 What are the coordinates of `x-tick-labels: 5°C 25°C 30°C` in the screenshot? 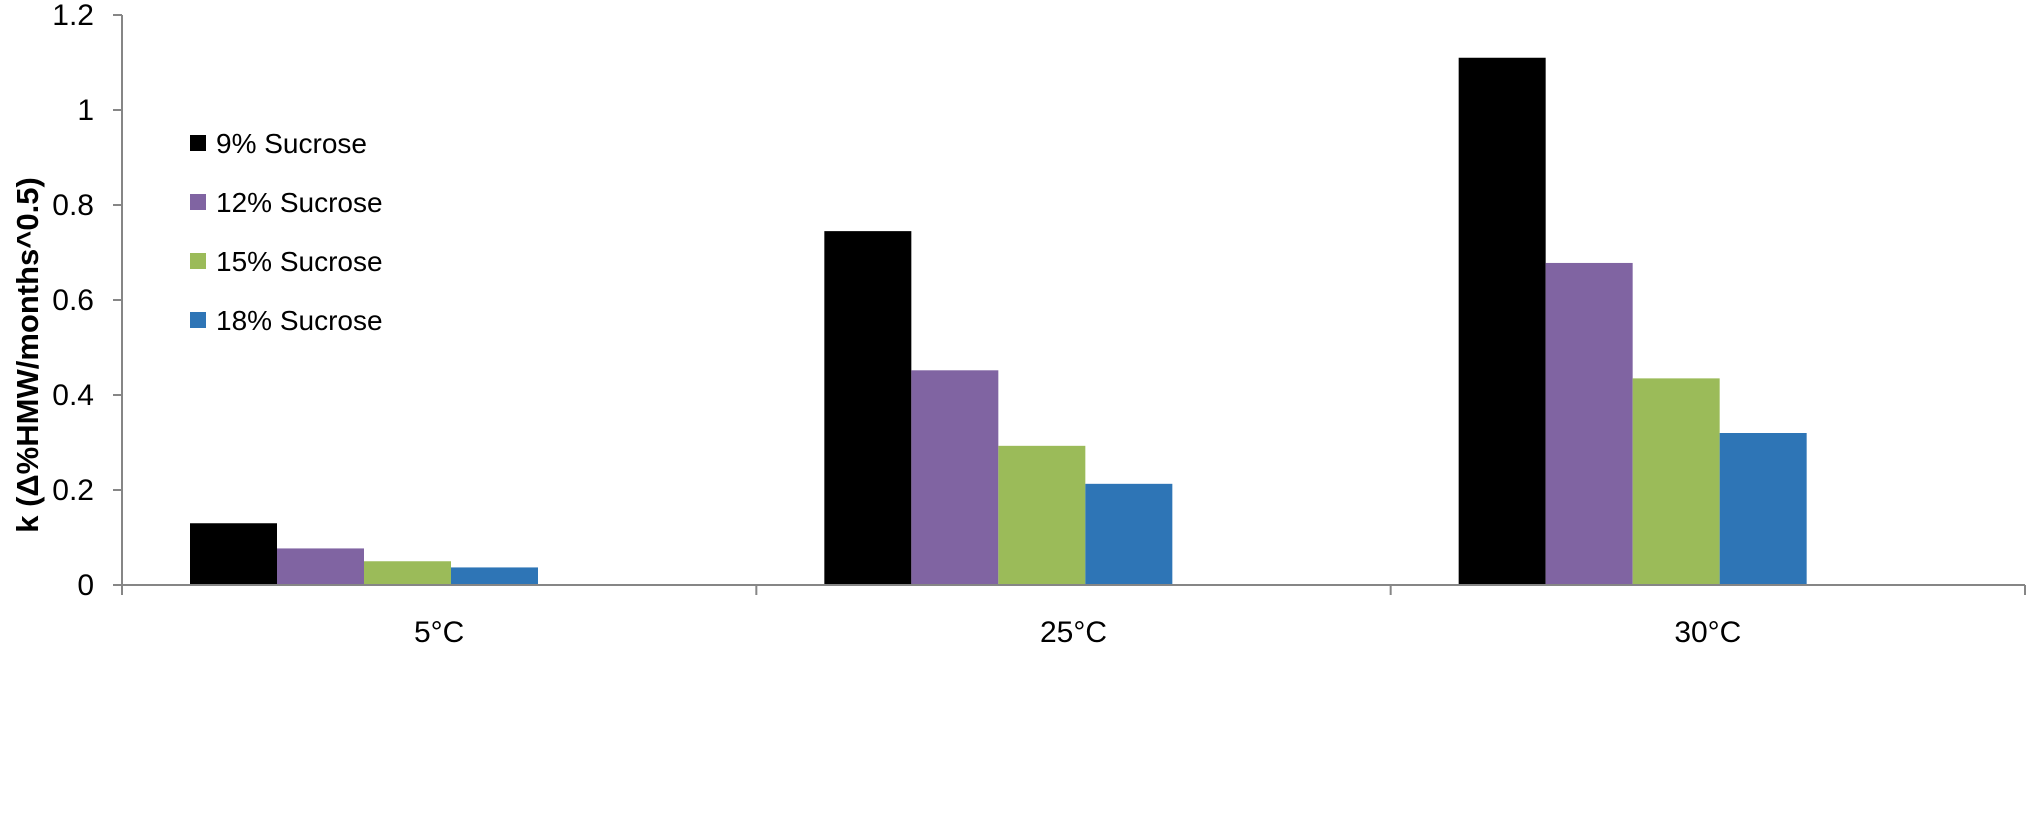 It's located at (1077, 632).